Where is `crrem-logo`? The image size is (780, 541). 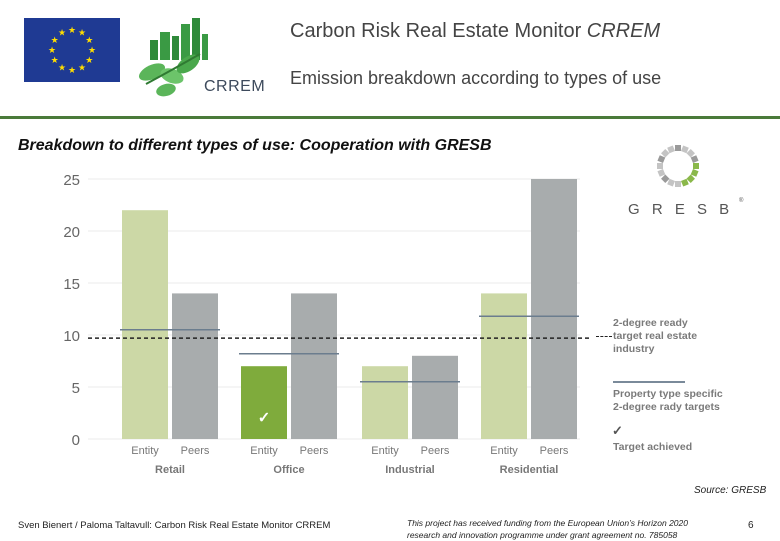
crrem-logo is located at coordinates (197, 57).